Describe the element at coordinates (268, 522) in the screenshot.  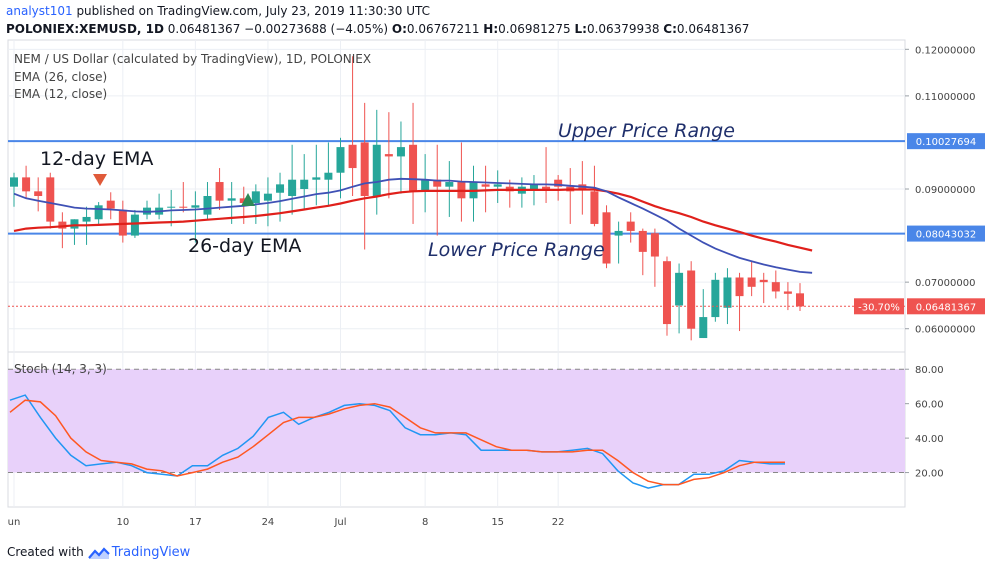
I see `time-tick-label: 24` at that location.